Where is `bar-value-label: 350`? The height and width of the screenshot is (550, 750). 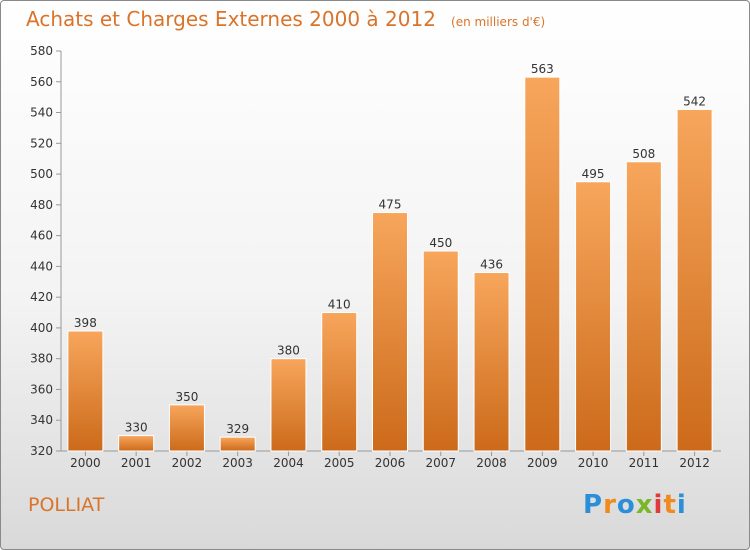
bar-value-label: 350 is located at coordinates (186, 397).